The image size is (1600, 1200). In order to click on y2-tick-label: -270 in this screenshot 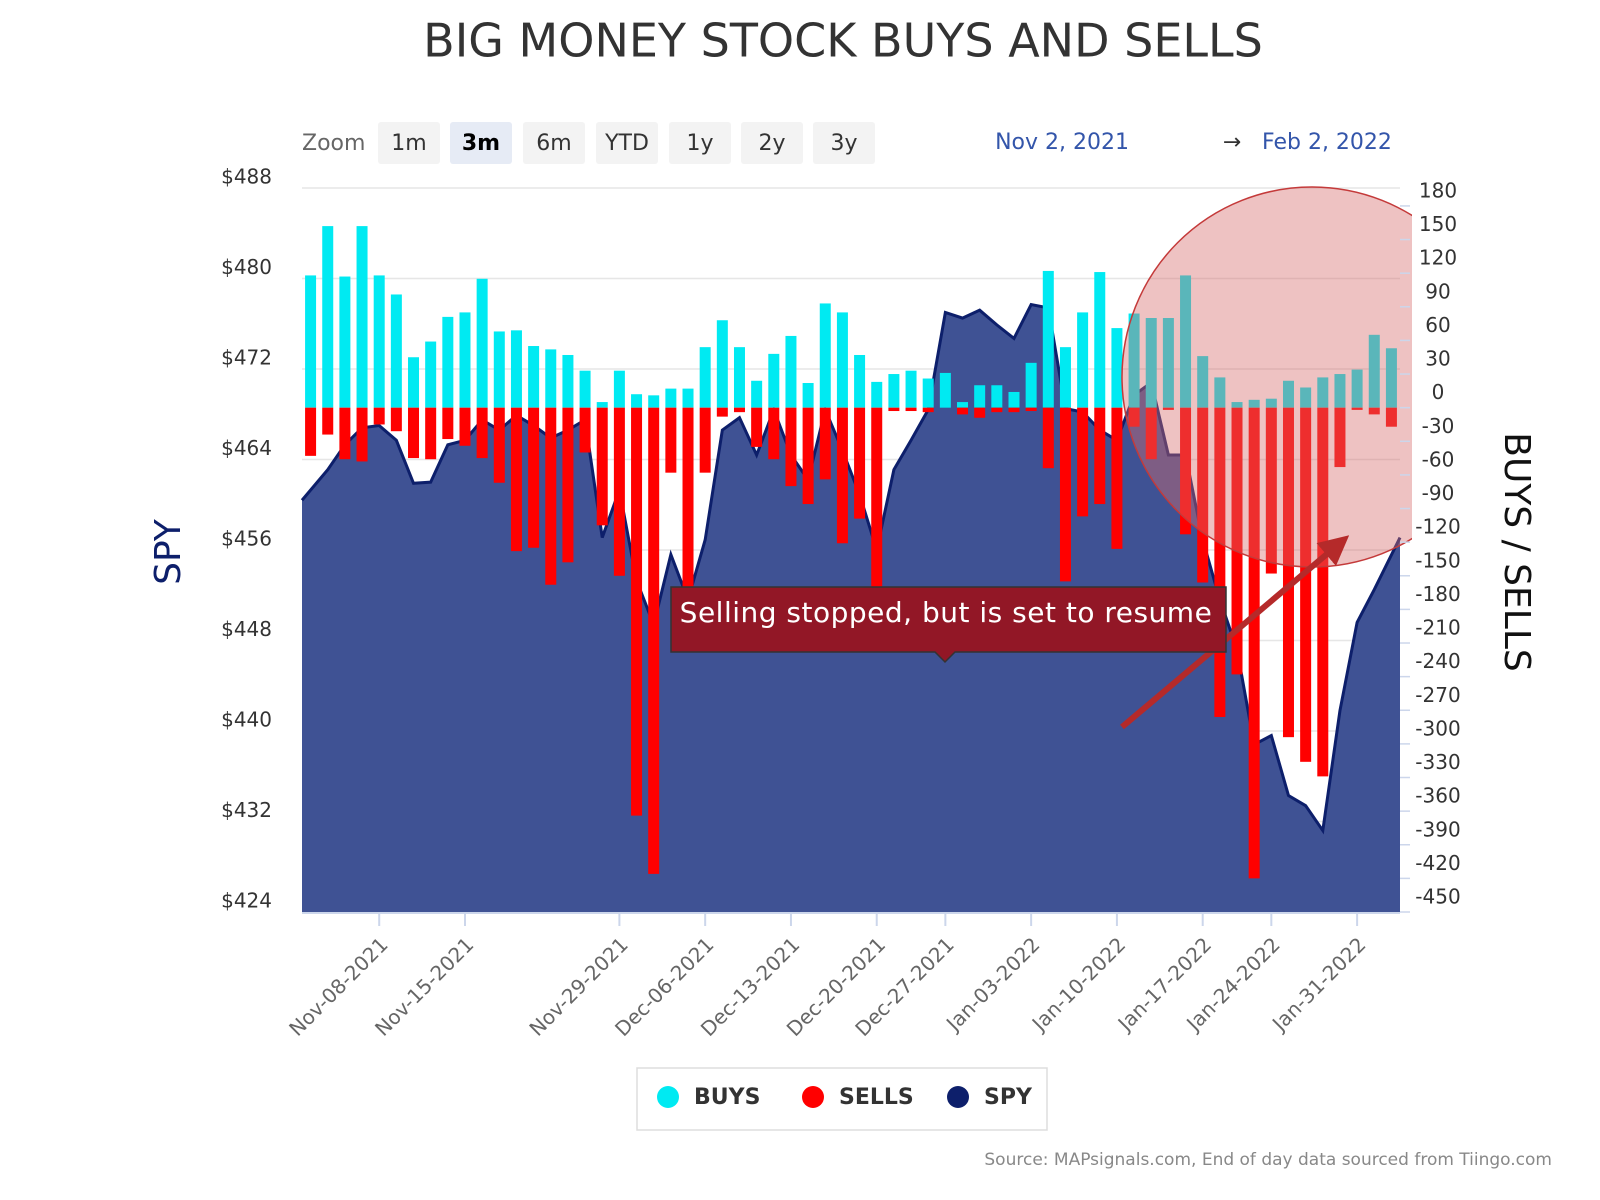, I will do `click(1437, 695)`.